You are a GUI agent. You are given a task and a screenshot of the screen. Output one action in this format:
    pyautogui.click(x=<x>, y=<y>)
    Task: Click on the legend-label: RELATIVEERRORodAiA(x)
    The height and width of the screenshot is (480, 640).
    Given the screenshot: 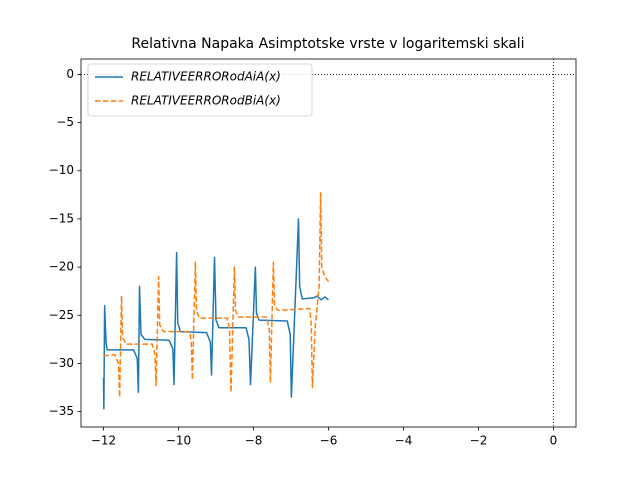 What is the action you would take?
    pyautogui.click(x=206, y=77)
    